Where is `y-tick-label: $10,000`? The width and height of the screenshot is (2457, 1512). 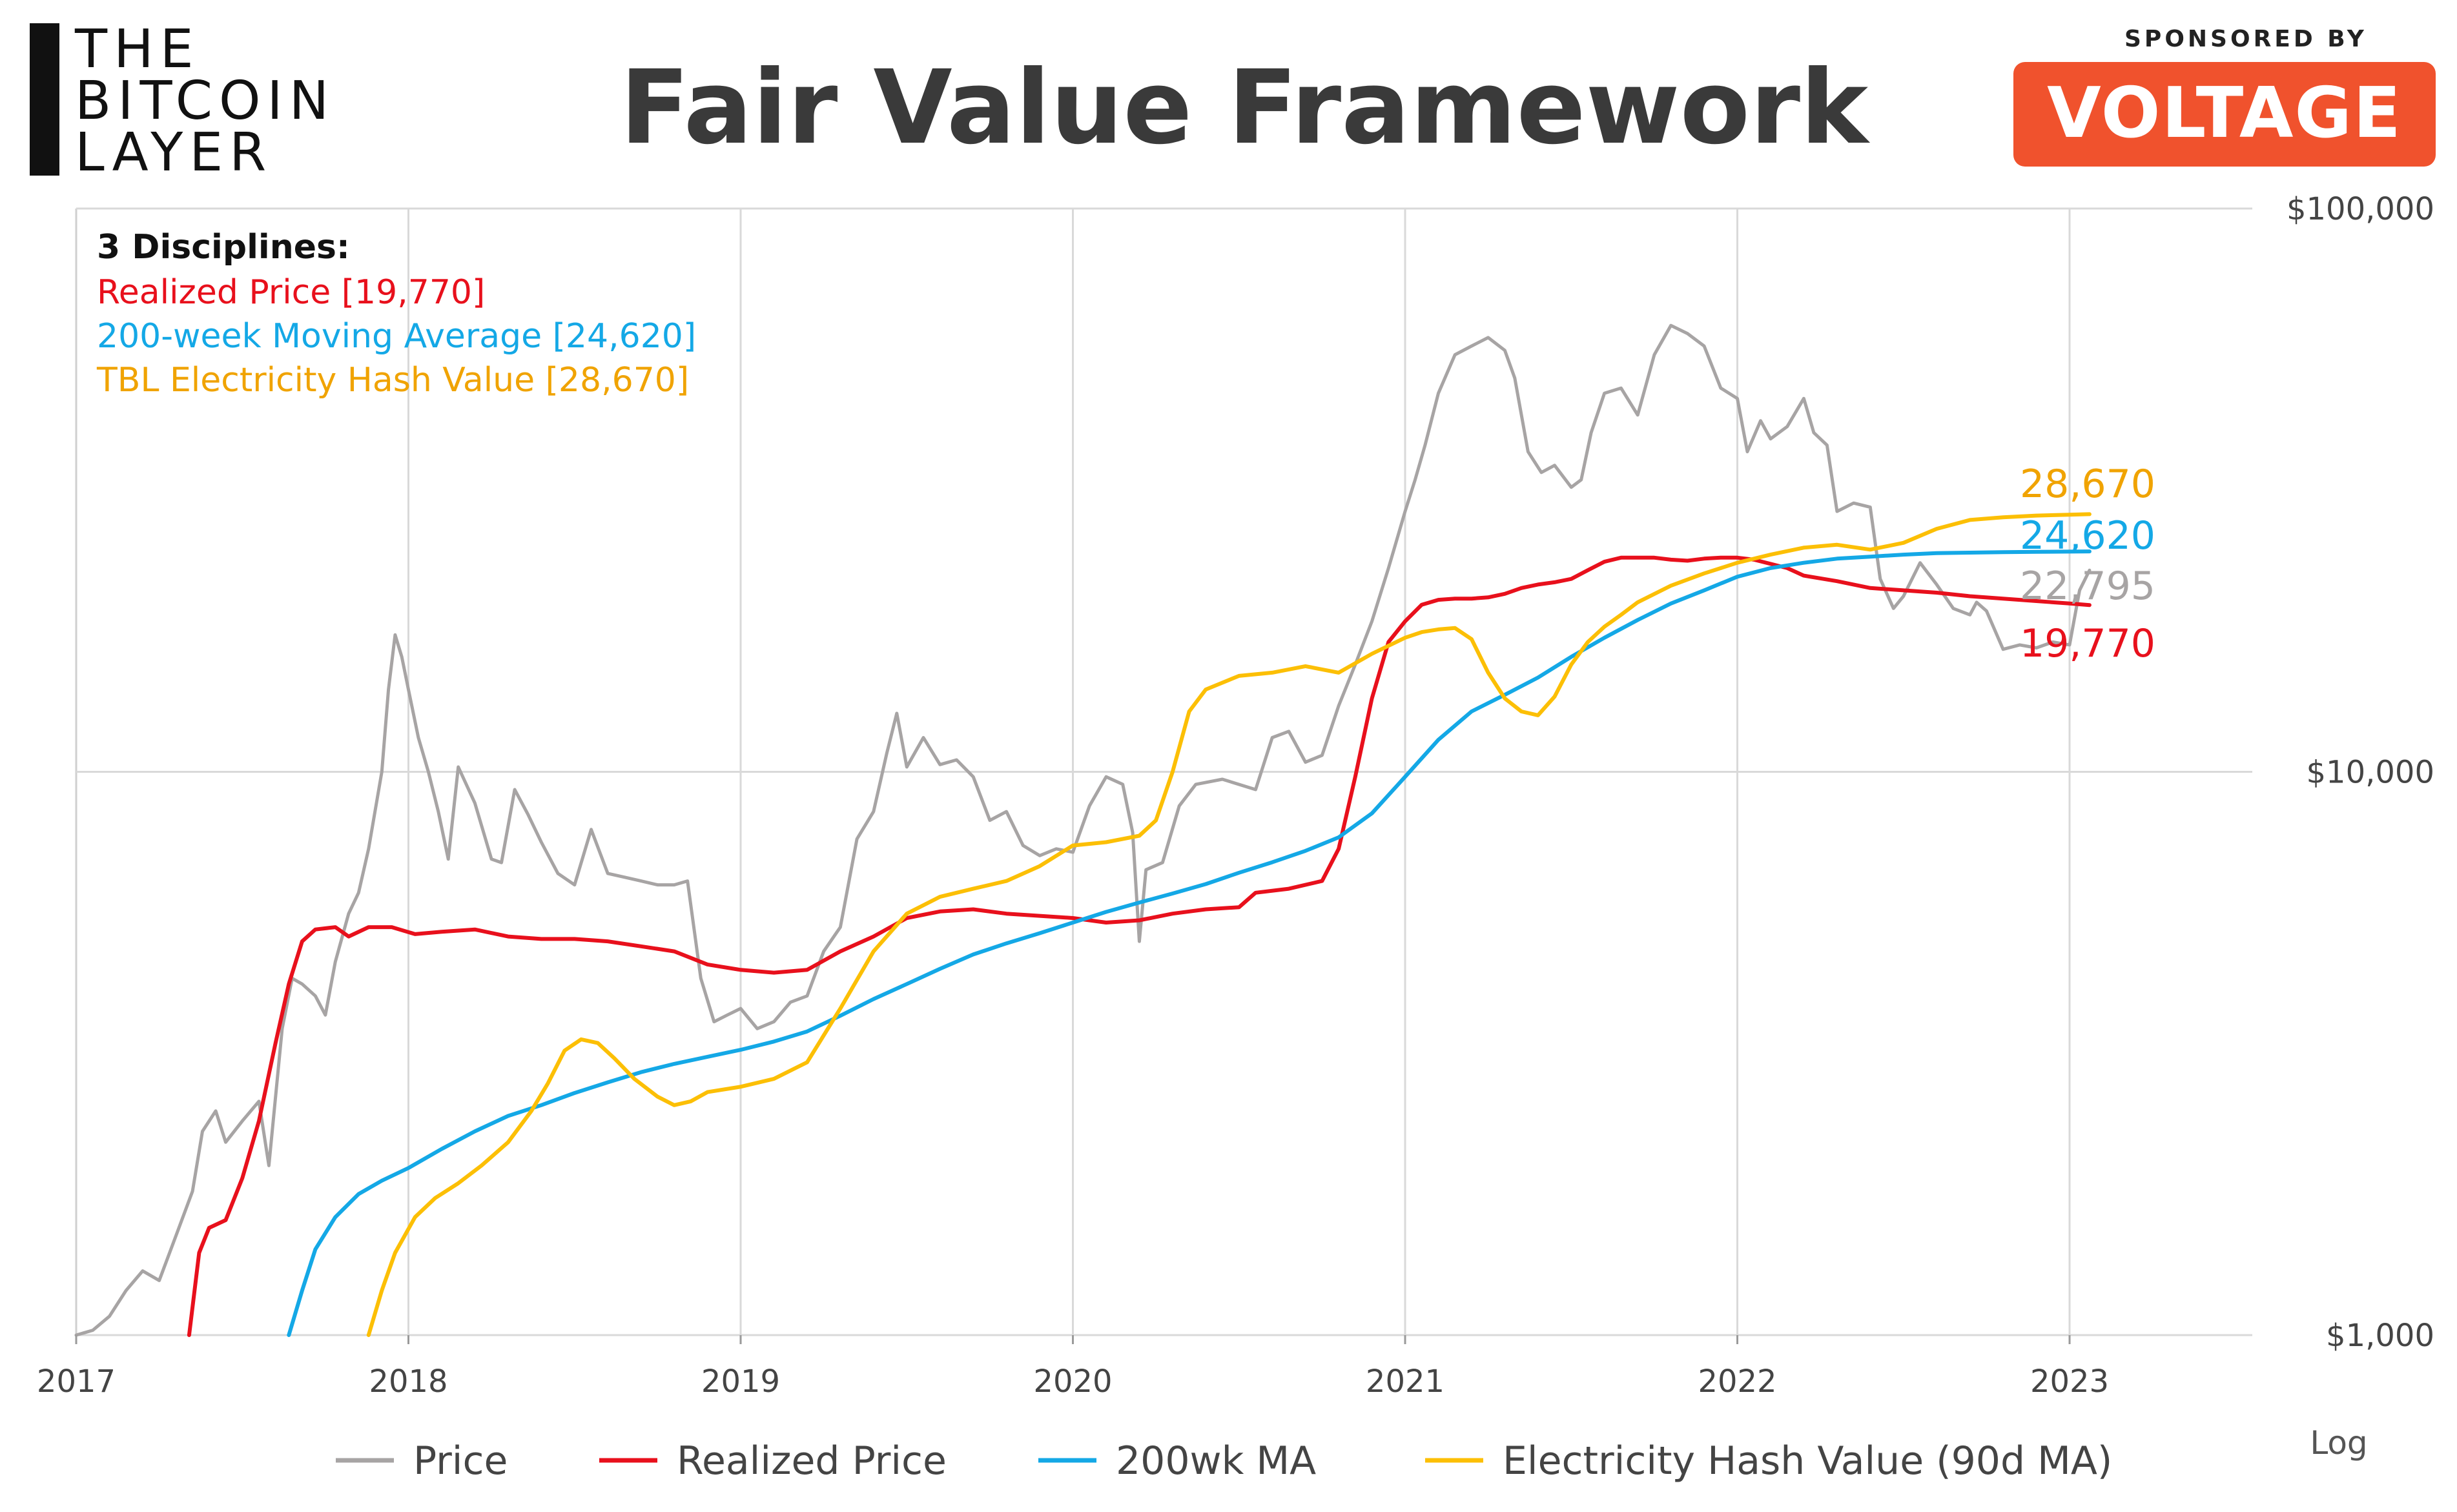
y-tick-label: $10,000 is located at coordinates (2371, 773).